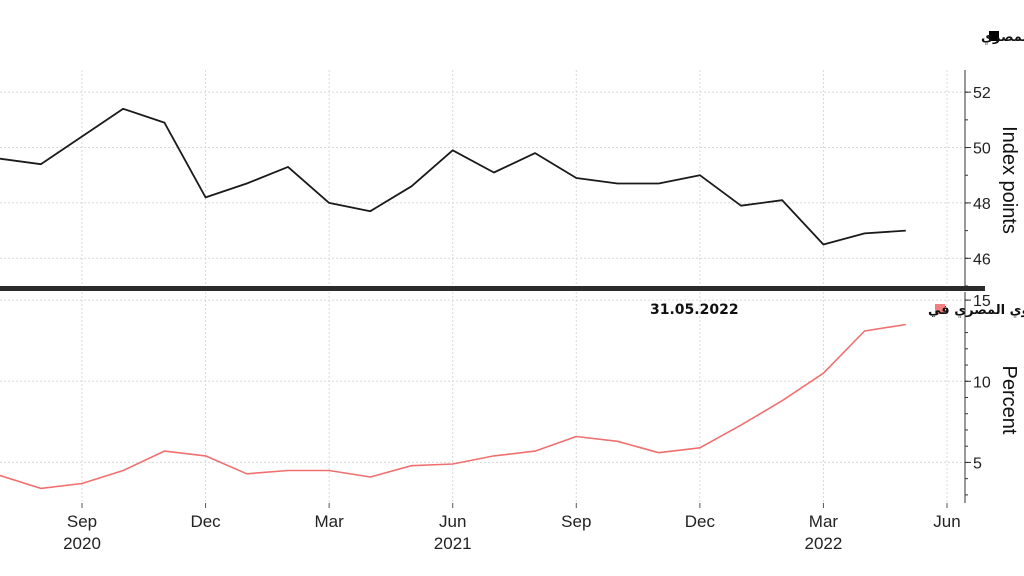 Image resolution: width=1024 pixels, height=576 pixels. What do you see at coordinates (837, 310) in the screenshot?
I see `bottom-legend: معدل التضخم السنوي المصري في 31.05.2022` at bounding box center [837, 310].